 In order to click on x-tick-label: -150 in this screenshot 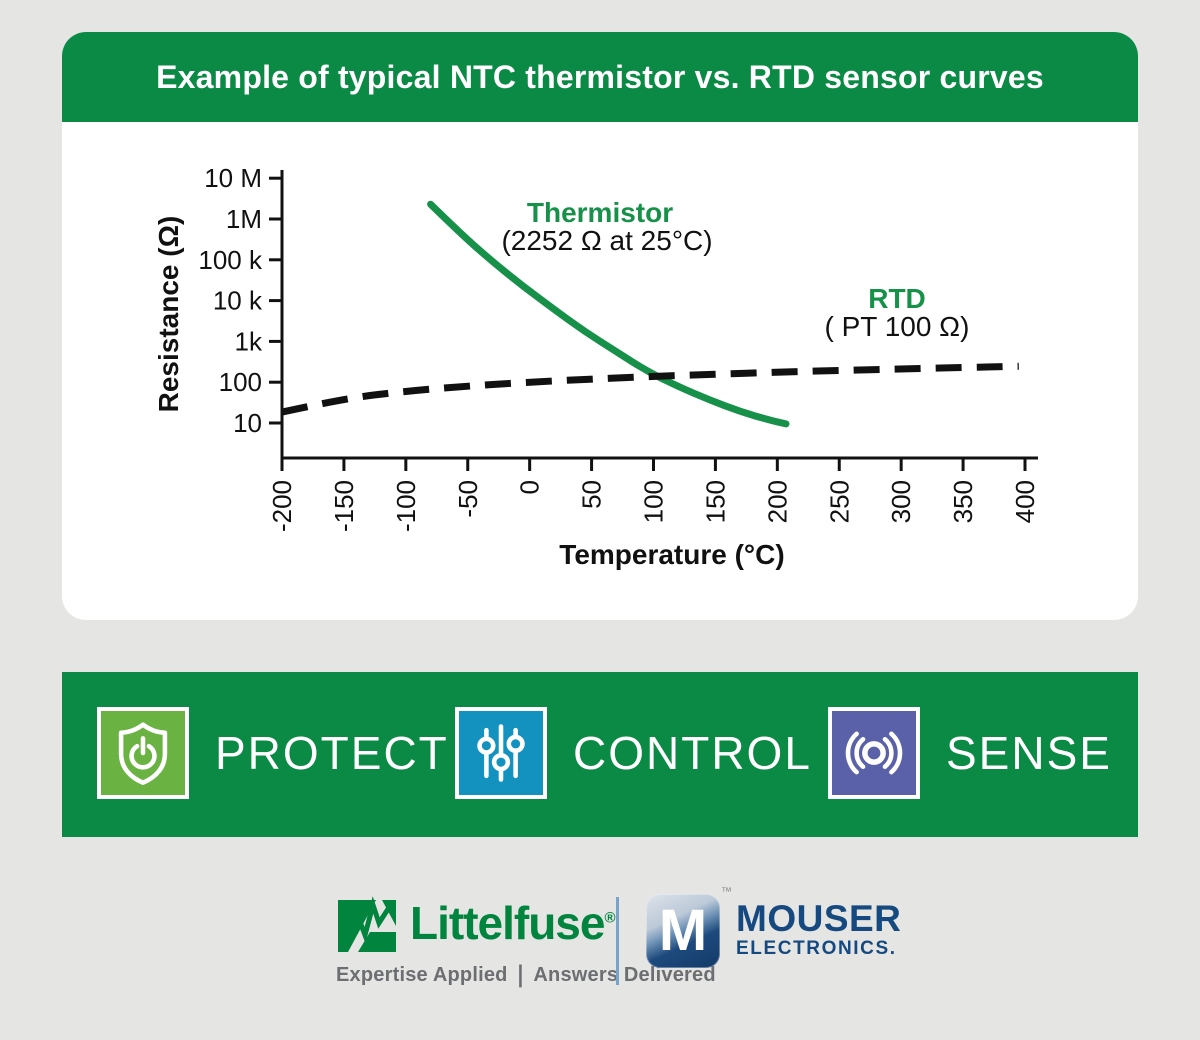, I will do `click(344, 506)`.